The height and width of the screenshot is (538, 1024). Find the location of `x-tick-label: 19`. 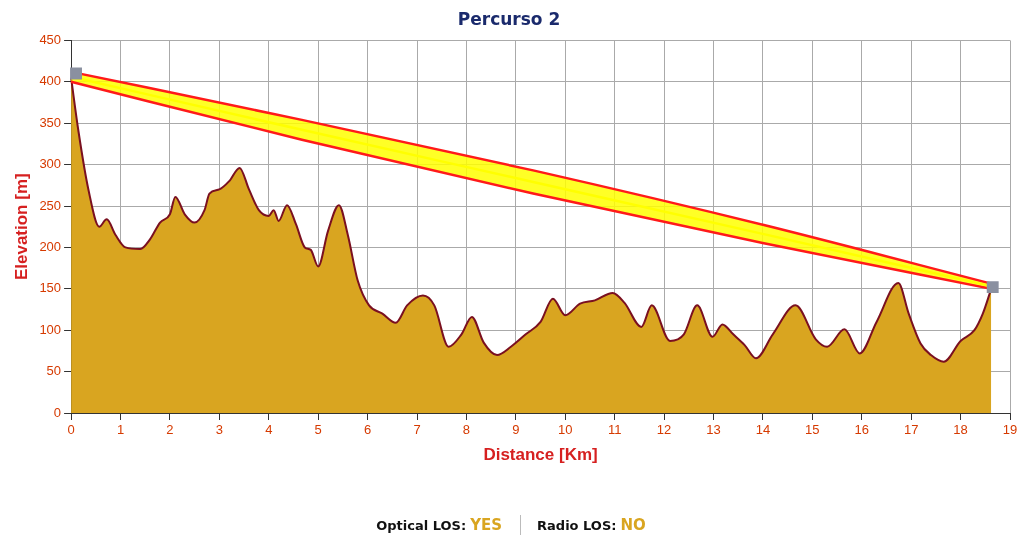

x-tick-label: 19 is located at coordinates (1010, 430).